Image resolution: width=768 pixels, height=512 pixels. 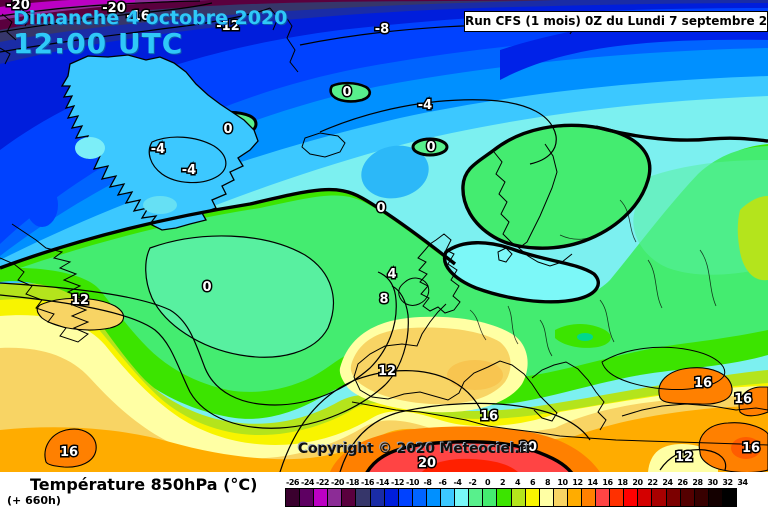 I want to click on colorbar-tick: 24, so click(x=667, y=482).